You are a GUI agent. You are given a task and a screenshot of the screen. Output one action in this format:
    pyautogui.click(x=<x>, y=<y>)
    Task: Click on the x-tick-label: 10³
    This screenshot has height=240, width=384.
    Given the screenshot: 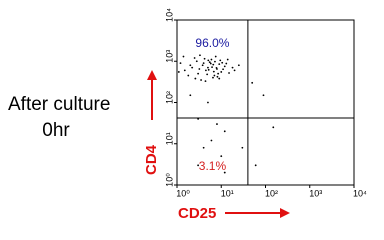 What is the action you would take?
    pyautogui.click(x=315, y=193)
    